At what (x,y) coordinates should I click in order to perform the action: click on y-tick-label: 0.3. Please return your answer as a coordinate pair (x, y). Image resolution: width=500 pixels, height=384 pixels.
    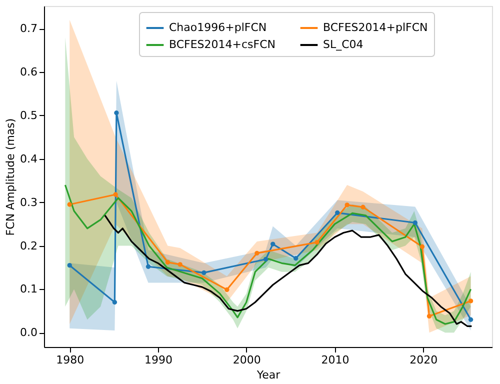
    Looking at the image, I should click on (29, 202).